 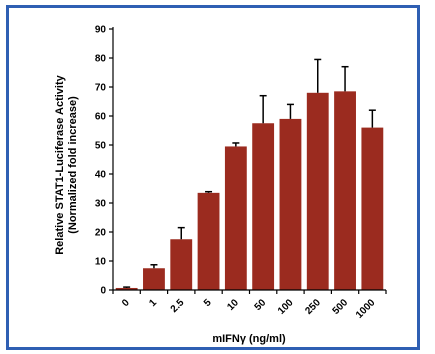 I want to click on y-tick-label-30: 30, so click(x=101, y=204).